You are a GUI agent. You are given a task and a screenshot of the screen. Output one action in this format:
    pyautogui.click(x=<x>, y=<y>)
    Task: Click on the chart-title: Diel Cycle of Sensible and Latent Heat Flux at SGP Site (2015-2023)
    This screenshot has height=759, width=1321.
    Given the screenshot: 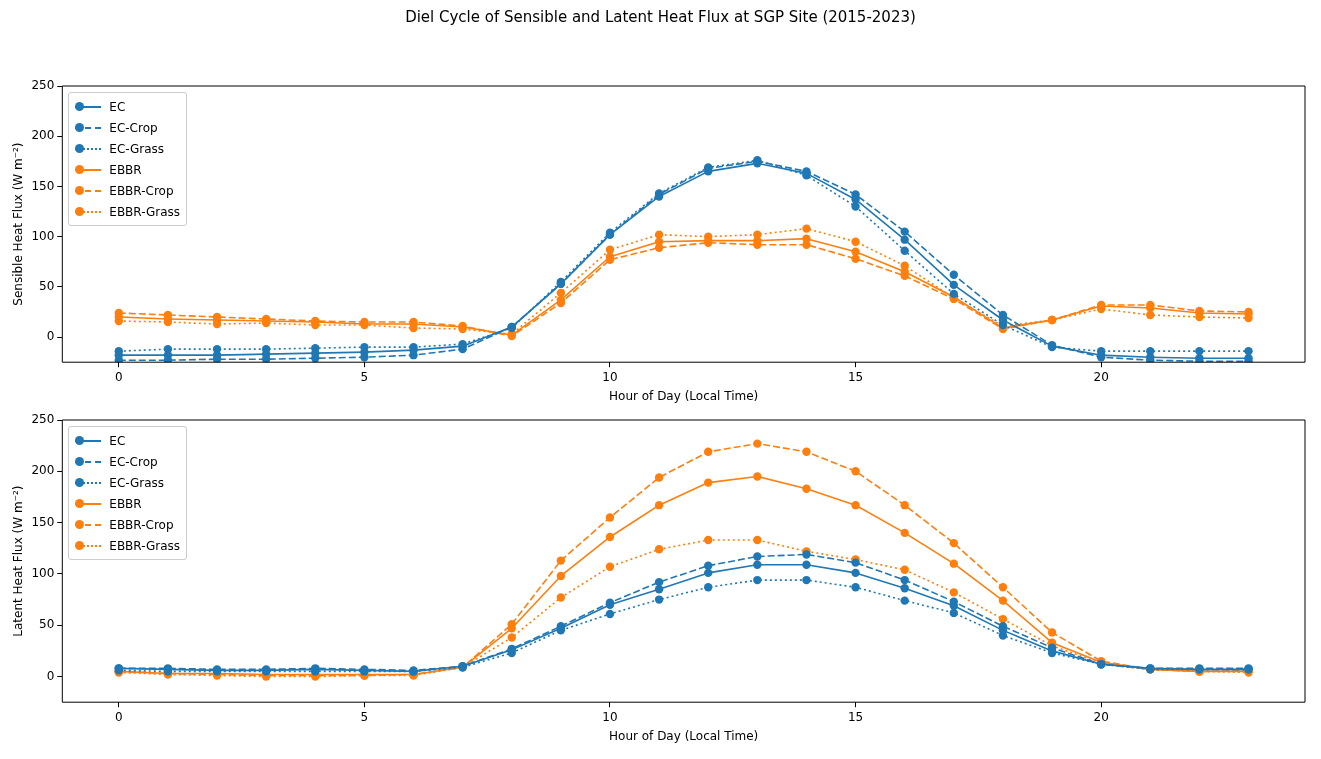 What is the action you would take?
    pyautogui.click(x=660, y=17)
    